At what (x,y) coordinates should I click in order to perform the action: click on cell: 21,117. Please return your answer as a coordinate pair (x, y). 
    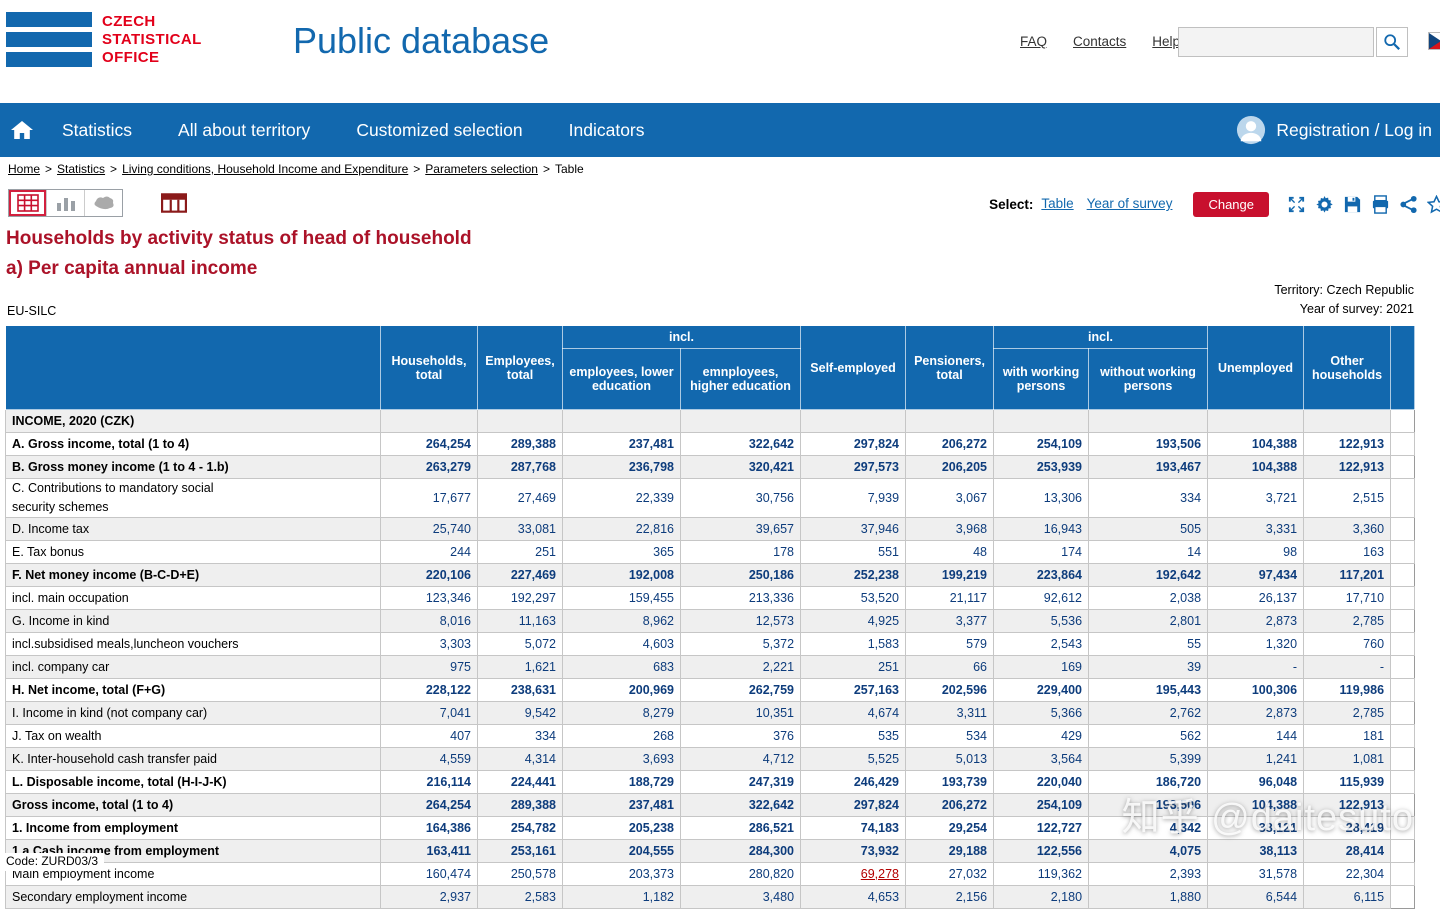
    Looking at the image, I should click on (950, 598).